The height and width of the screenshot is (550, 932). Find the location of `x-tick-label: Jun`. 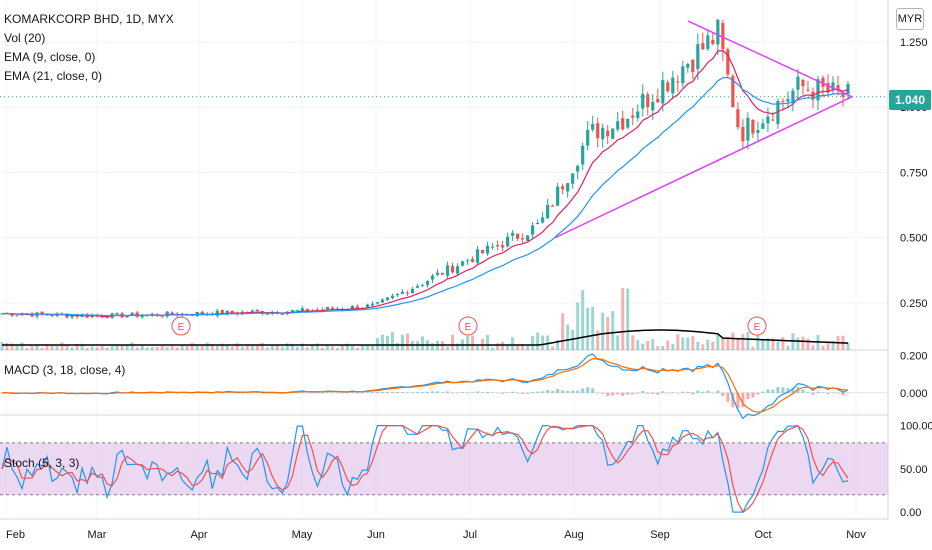

x-tick-label: Jun is located at coordinates (376, 535).